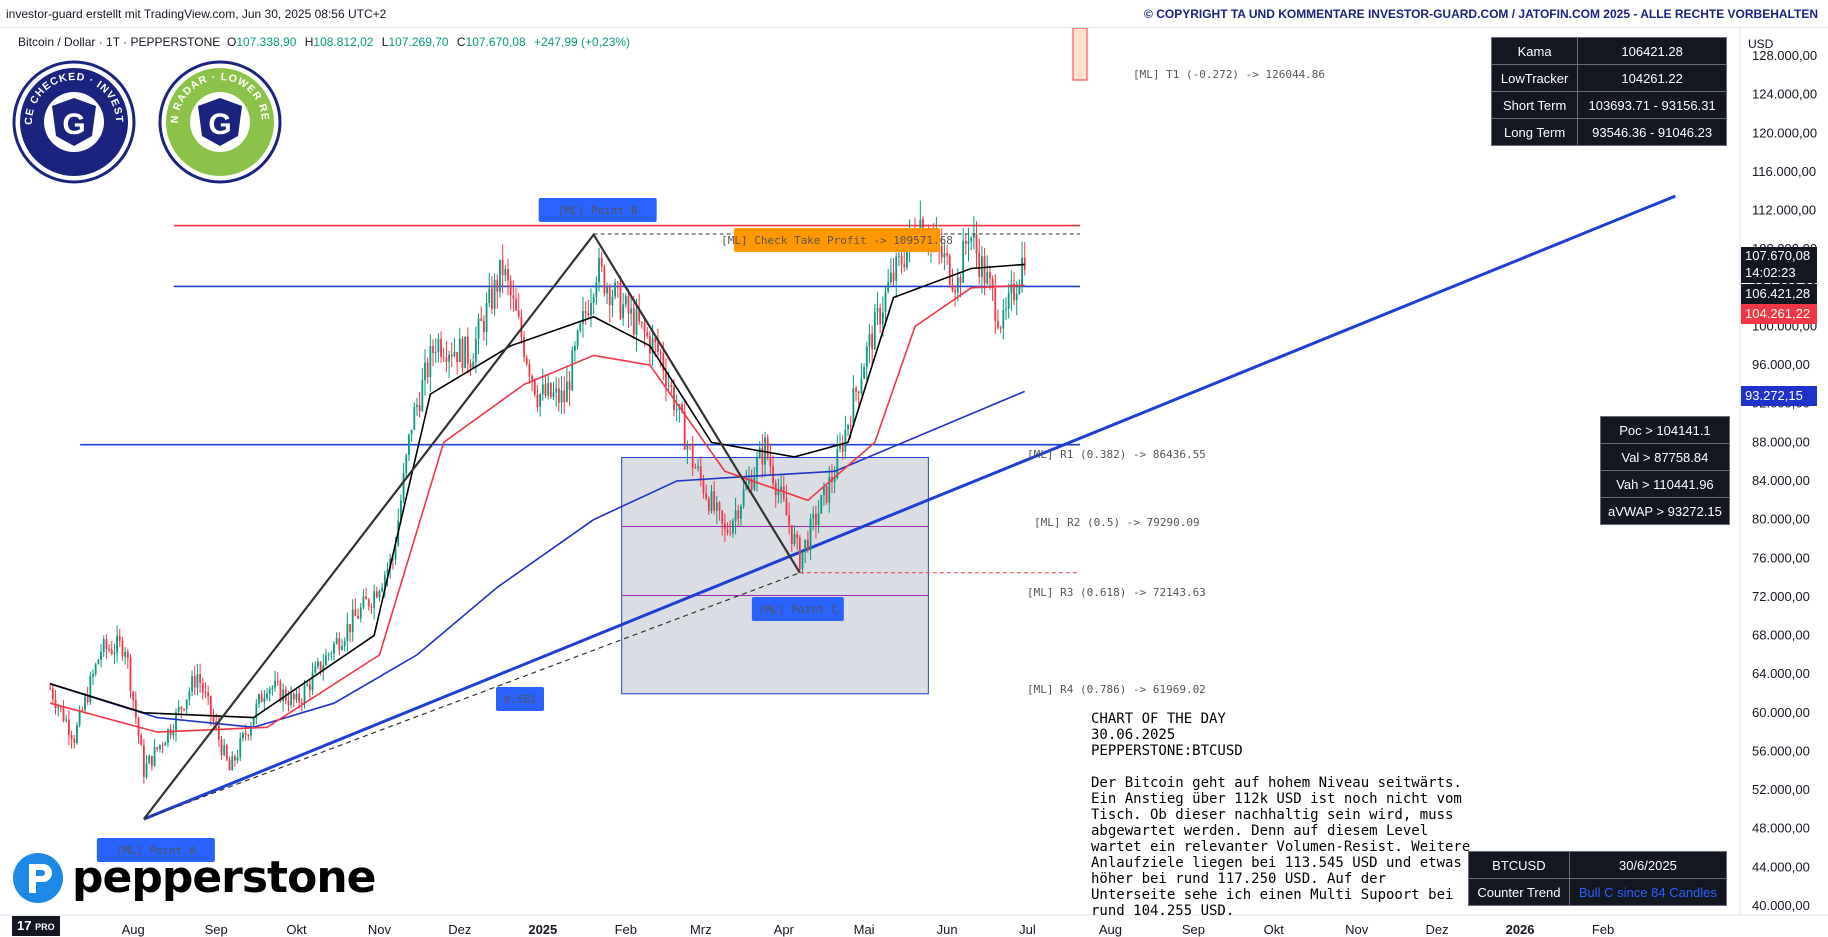  Describe the element at coordinates (1116, 454) in the screenshot. I see `target-label-2: [ML] R1 (0.382) -> 86436.55` at that location.